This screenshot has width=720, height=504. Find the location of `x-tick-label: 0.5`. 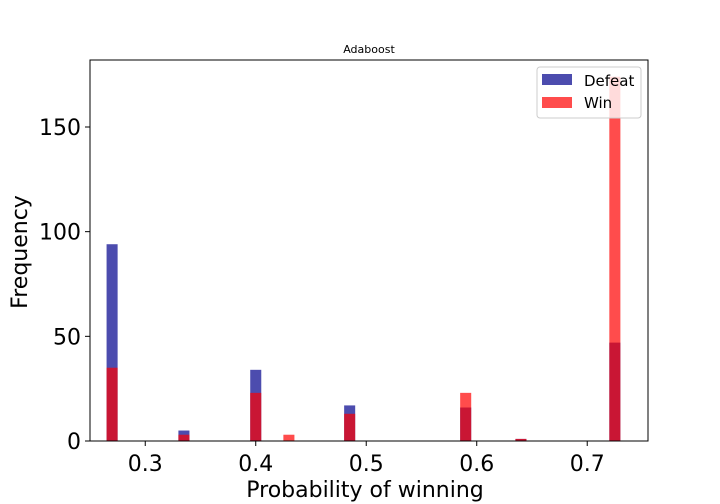

x-tick-label: 0.5 is located at coordinates (366, 464).